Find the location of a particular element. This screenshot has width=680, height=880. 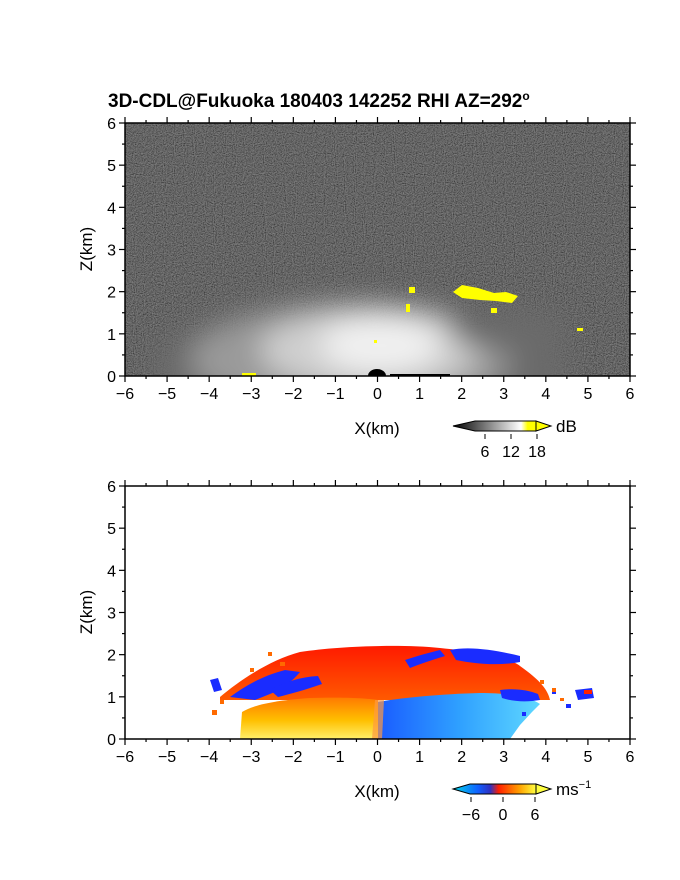

colorbar-tick-label: −6 is located at coordinates (471, 815).